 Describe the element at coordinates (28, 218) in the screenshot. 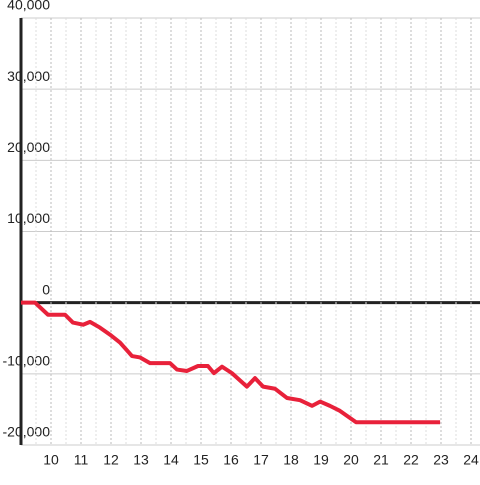

I see `y-tick-label: 10,000` at that location.